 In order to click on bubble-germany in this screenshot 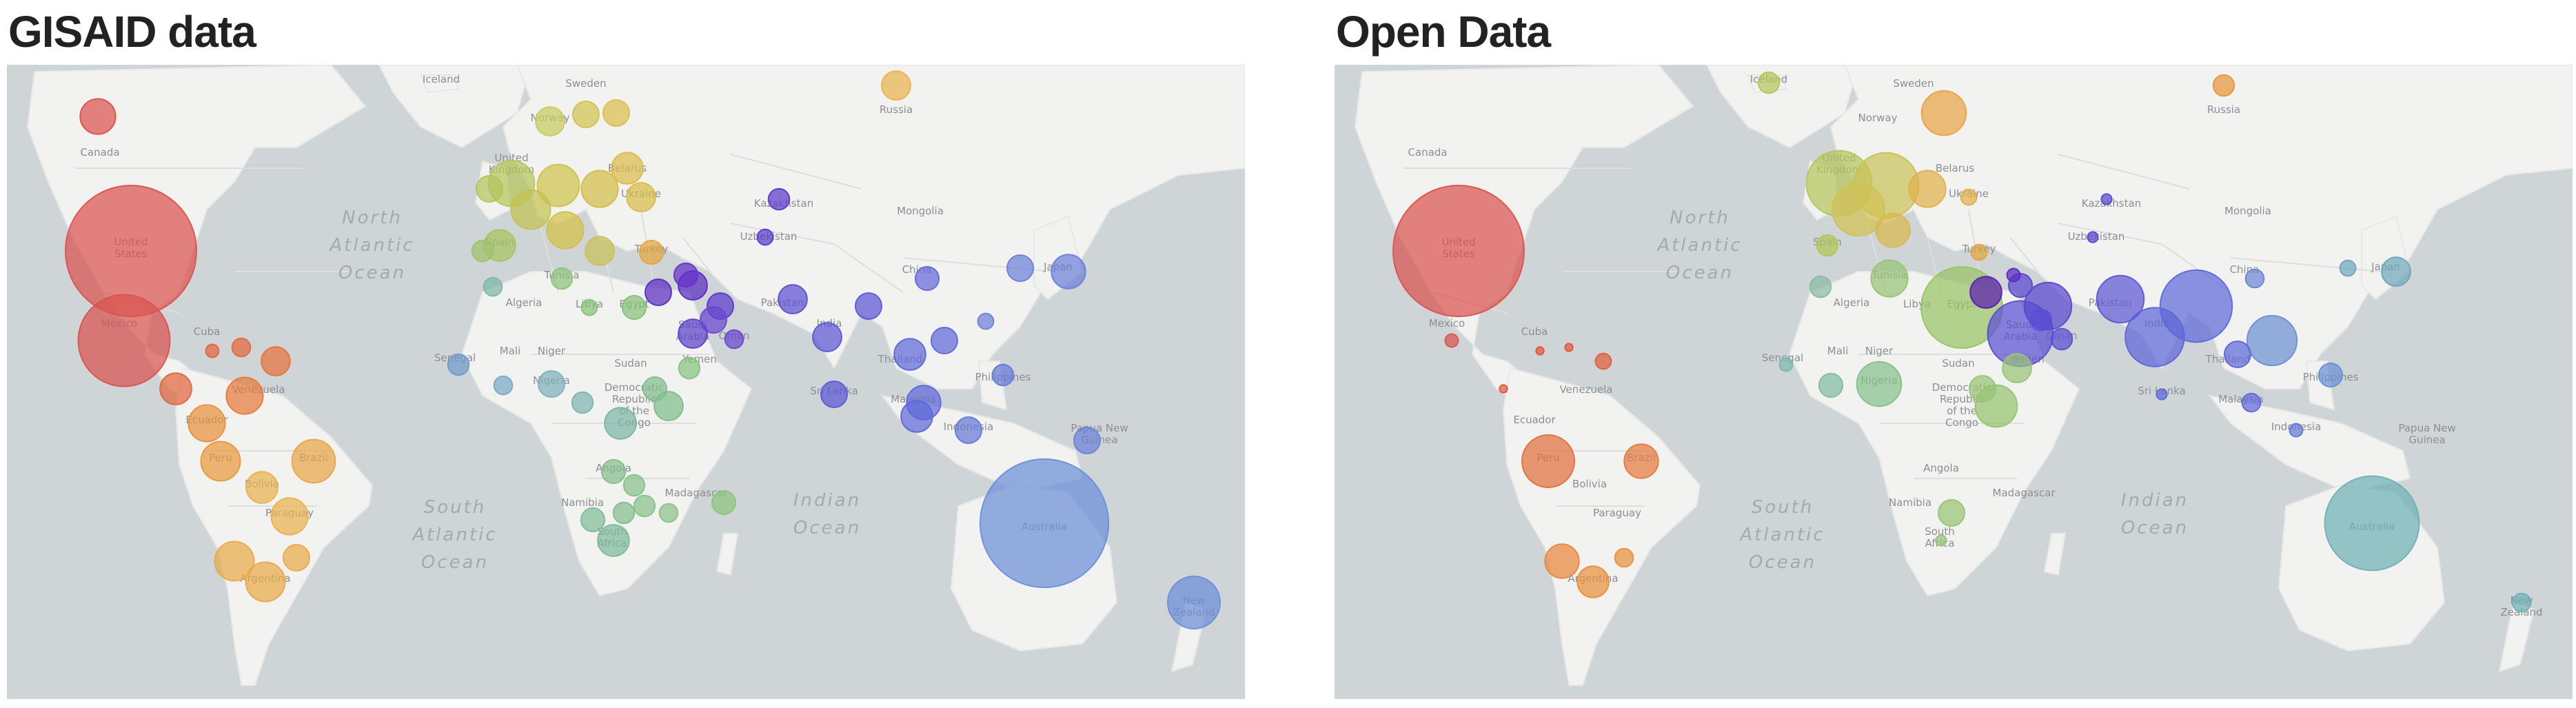, I will do `click(558, 185)`.